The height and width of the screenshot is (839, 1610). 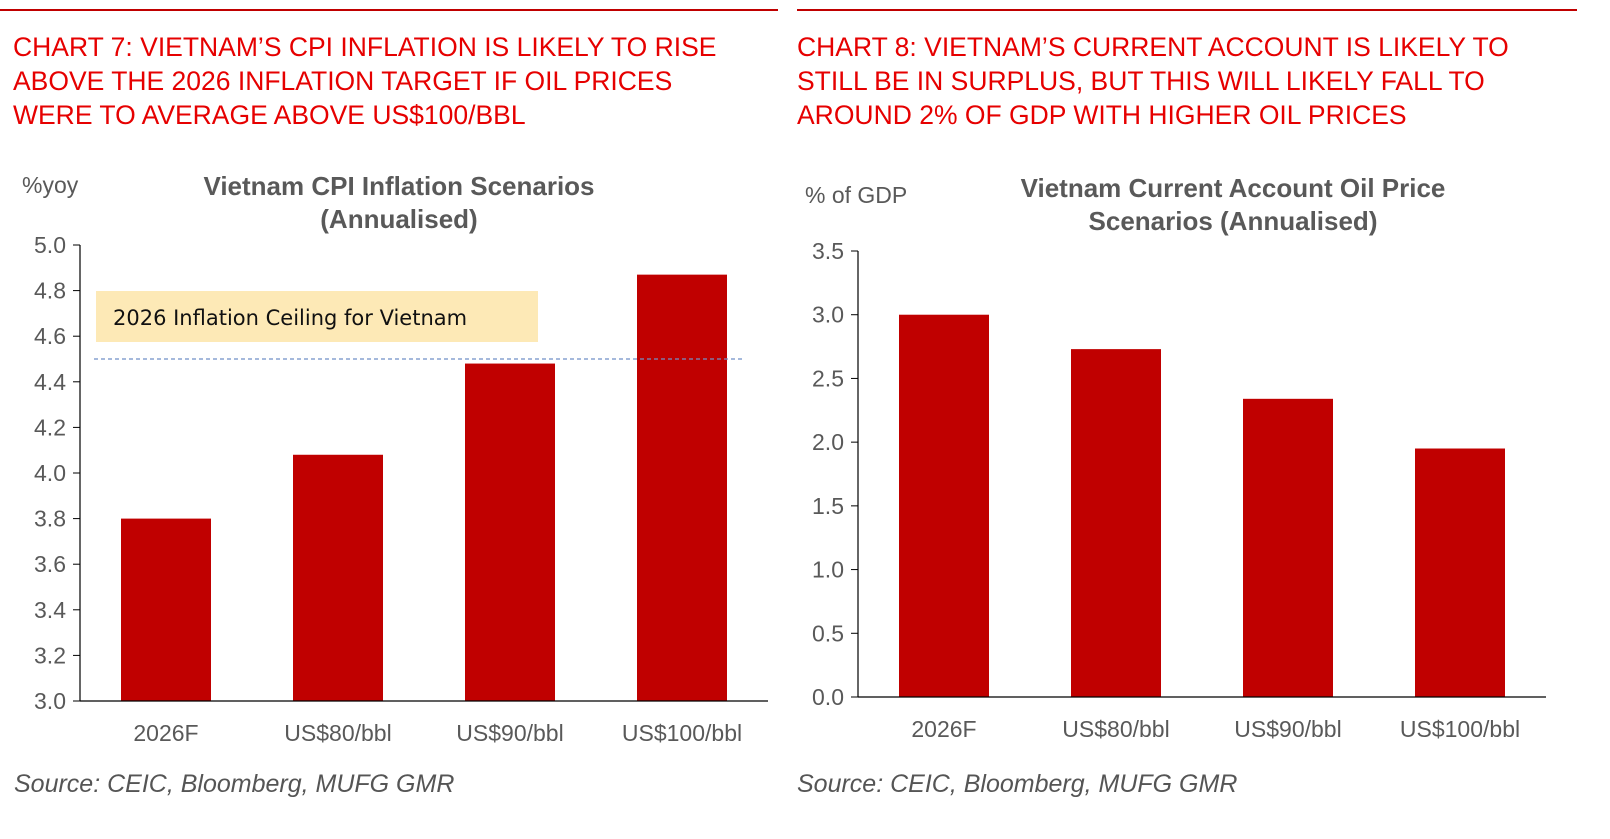 What do you see at coordinates (50, 245) in the screenshot?
I see `y-tick-label: 5.0` at bounding box center [50, 245].